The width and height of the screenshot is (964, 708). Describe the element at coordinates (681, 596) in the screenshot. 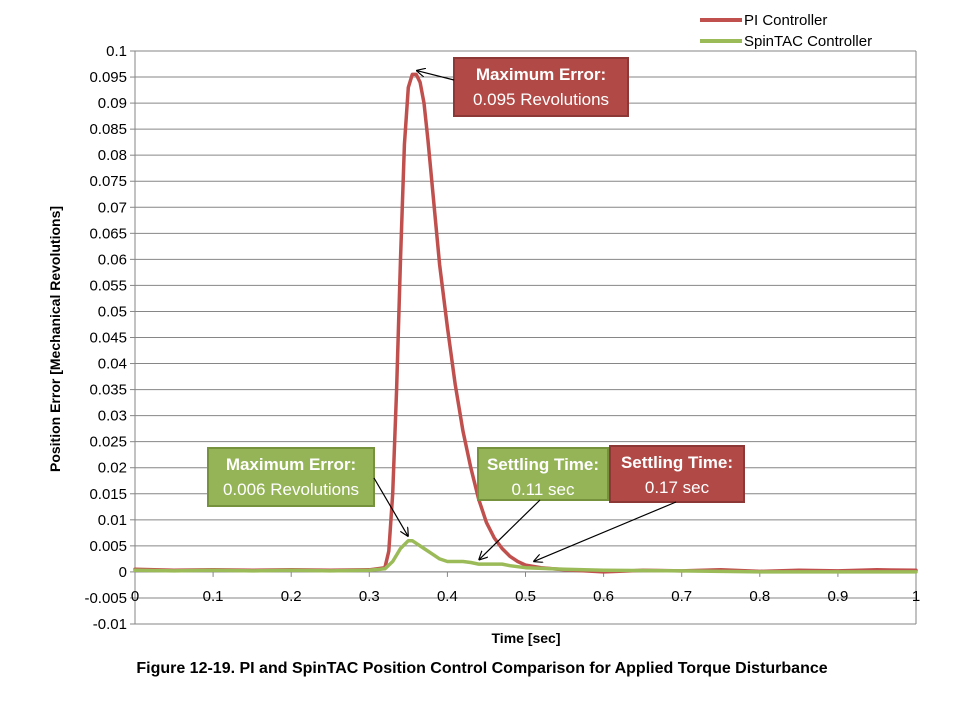

I see `x-tick-label-7: 0.7` at that location.